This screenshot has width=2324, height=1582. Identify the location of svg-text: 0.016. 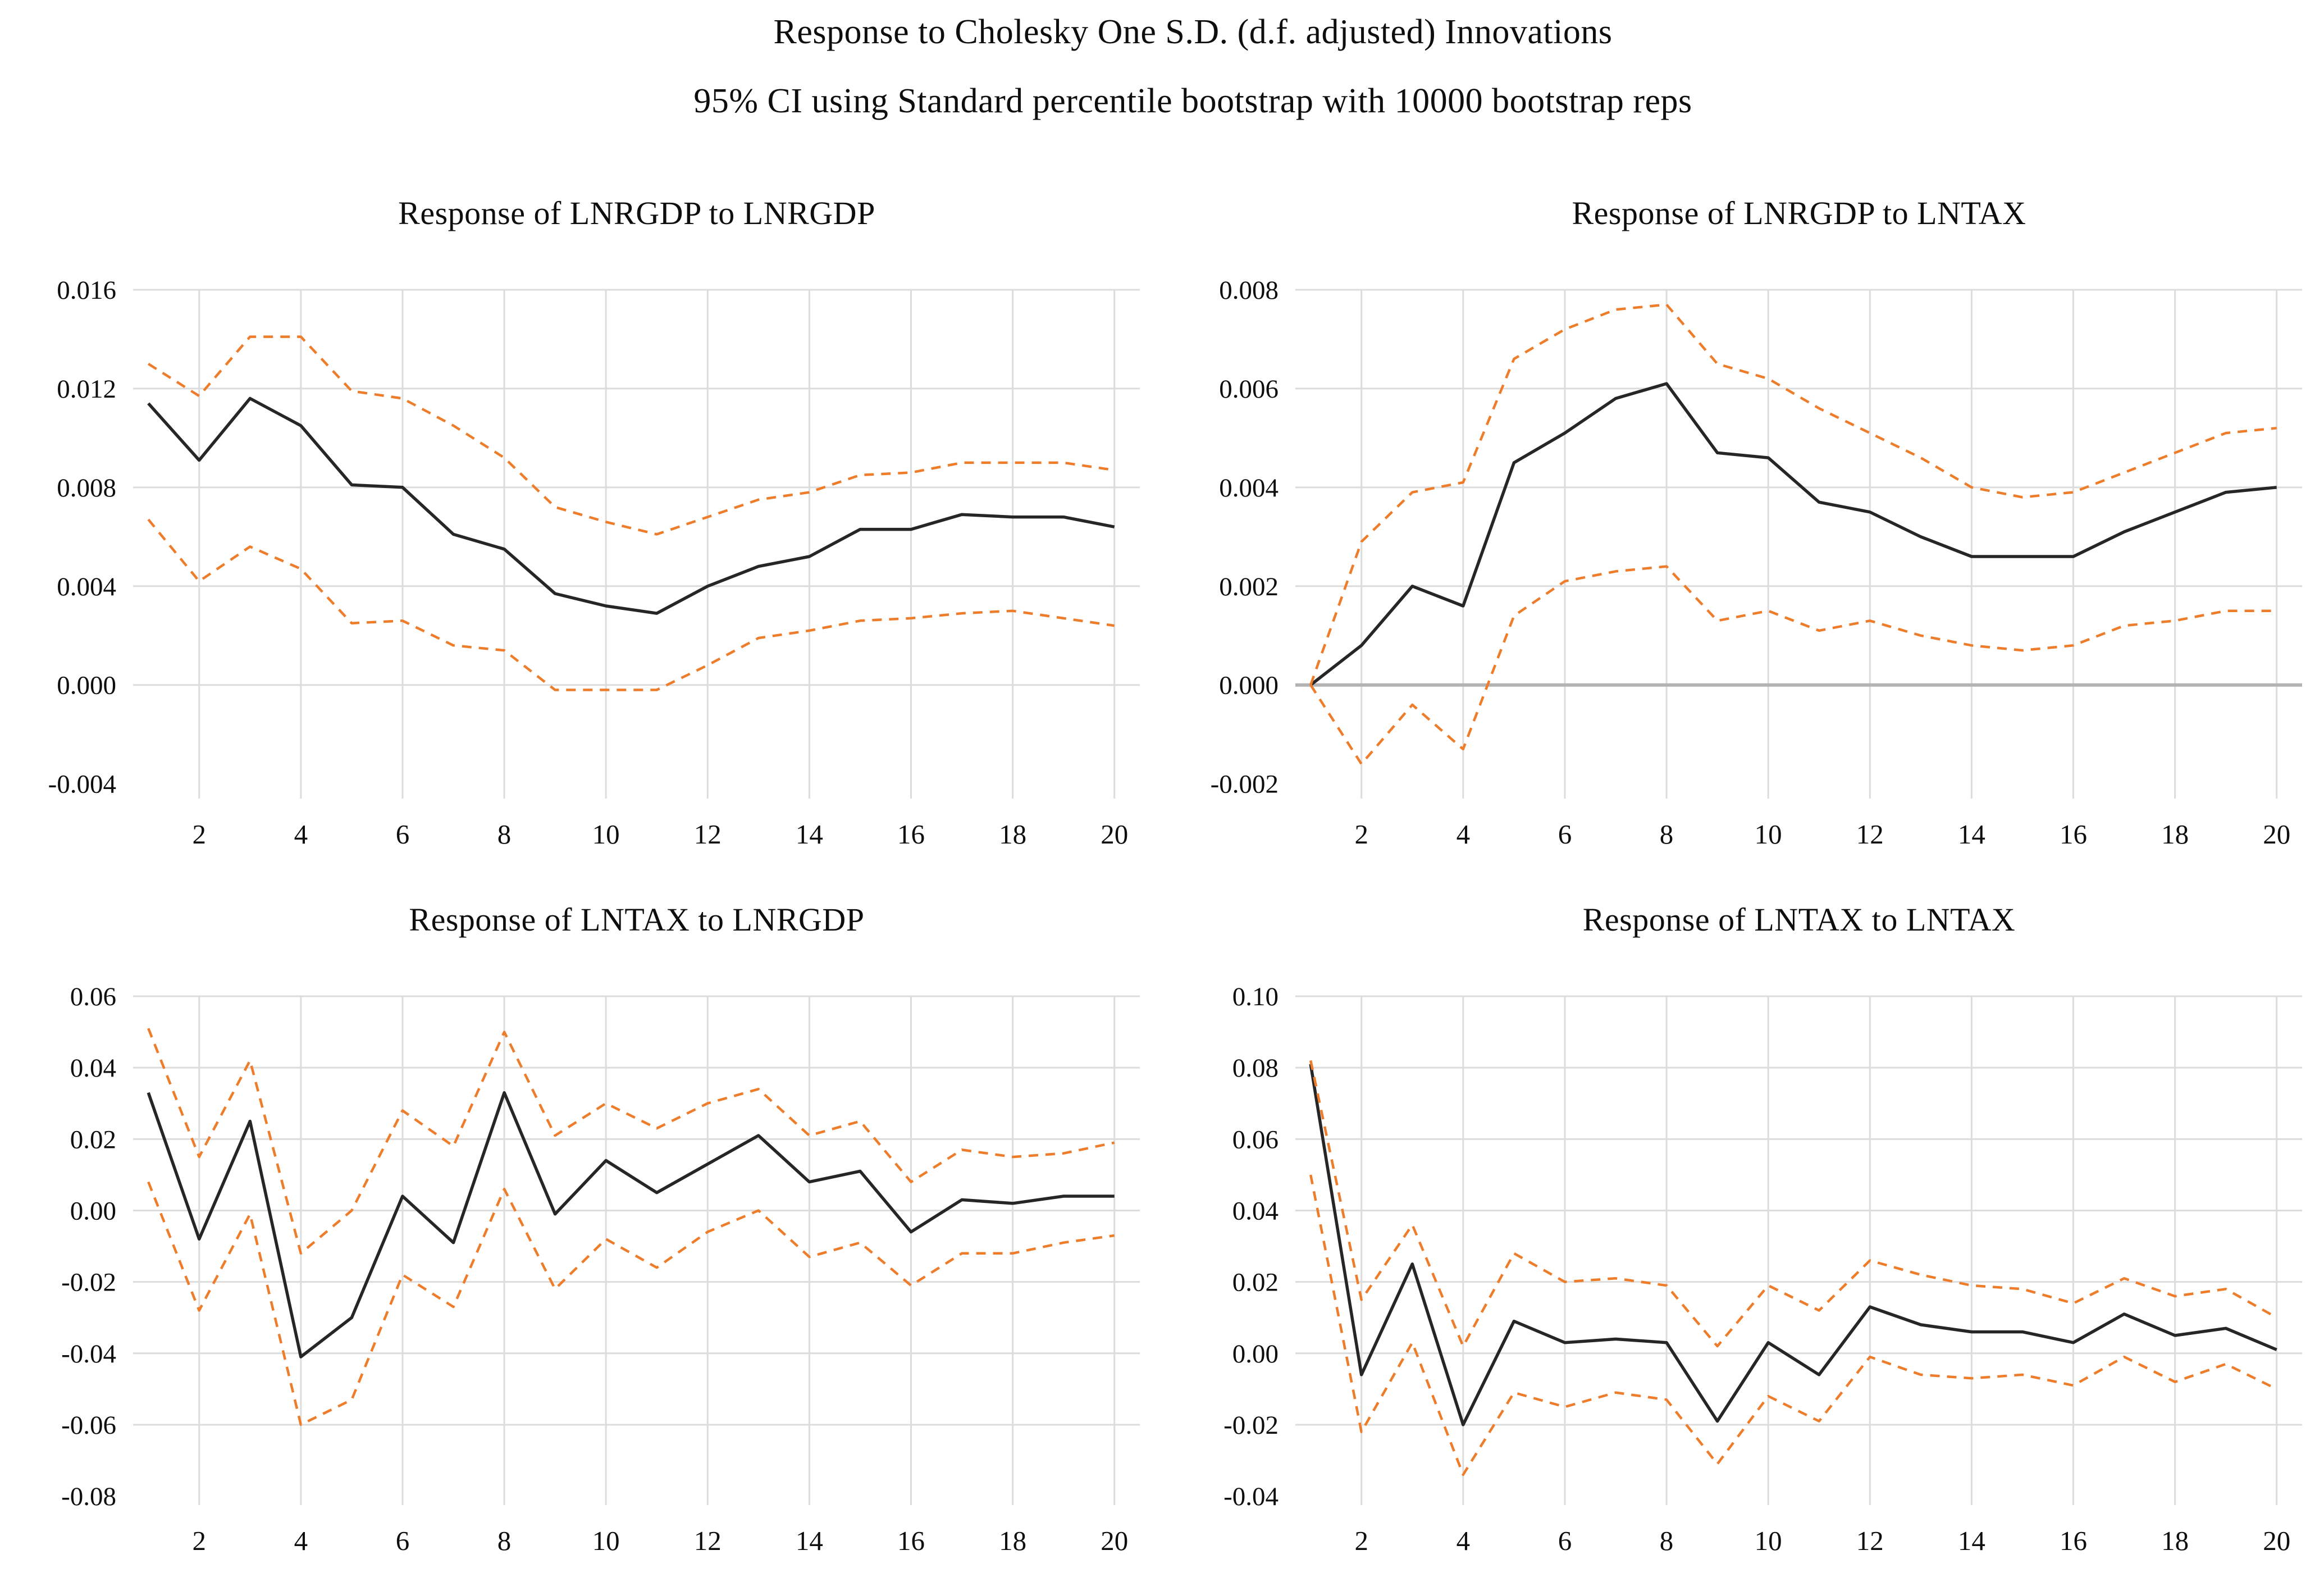
(86, 290).